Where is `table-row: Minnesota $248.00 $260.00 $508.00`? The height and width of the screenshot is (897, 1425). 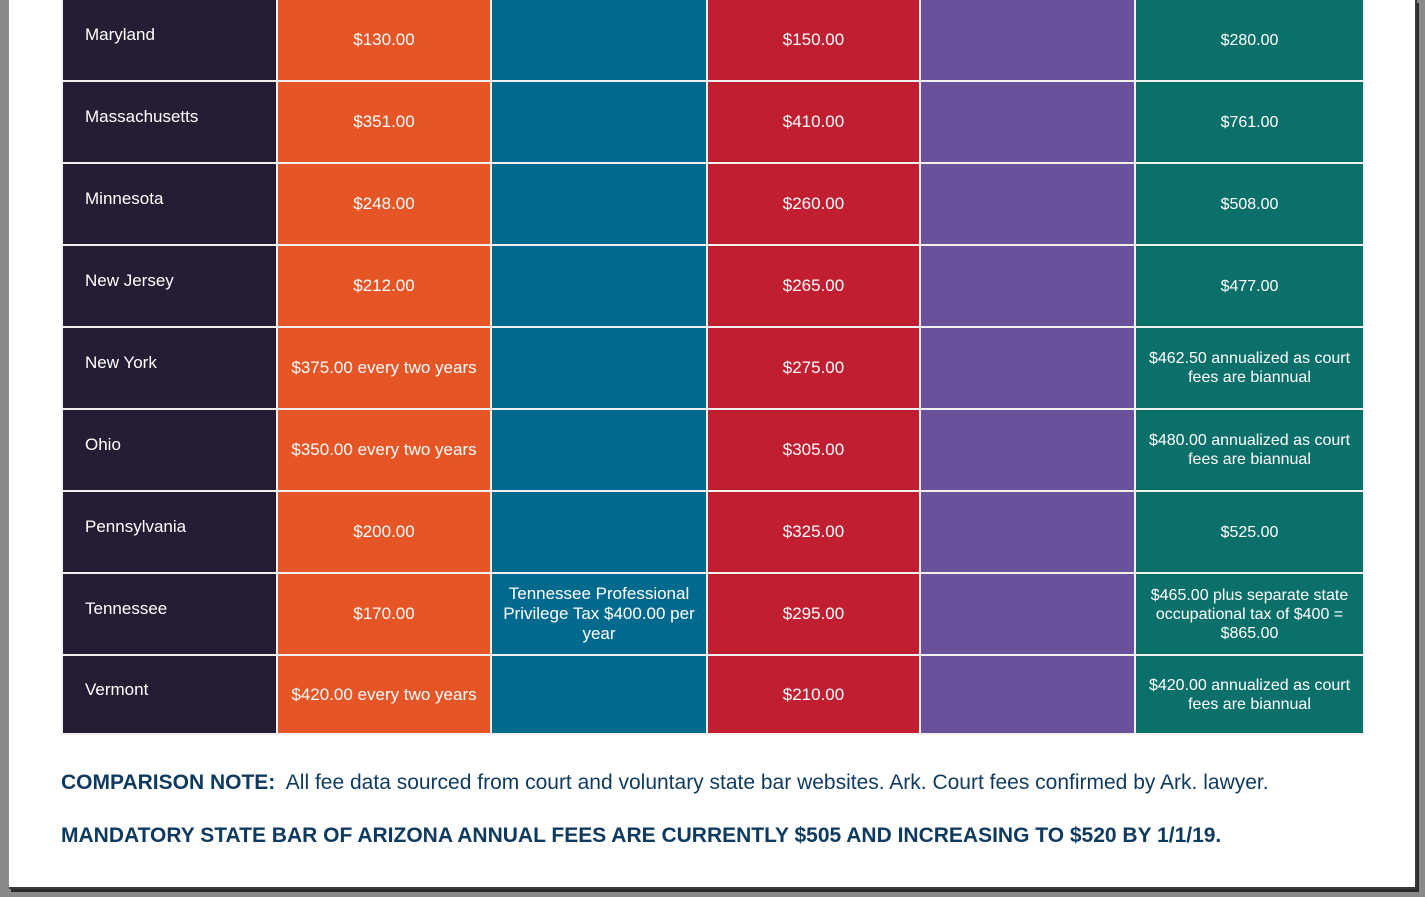 table-row: Minnesota $248.00 $260.00 $508.00 is located at coordinates (713, 204).